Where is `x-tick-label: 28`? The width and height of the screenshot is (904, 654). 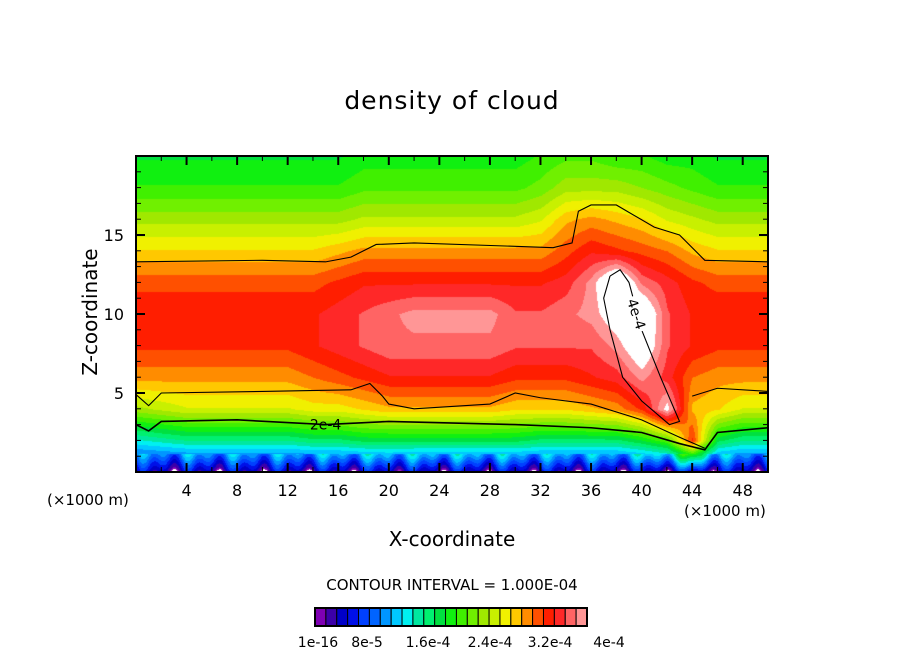
x-tick-label: 28 is located at coordinates (490, 490).